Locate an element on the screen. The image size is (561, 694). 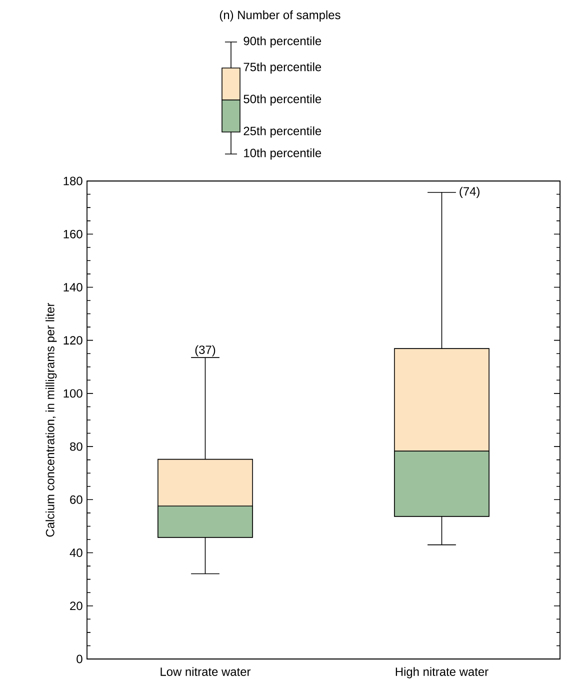
text: 75th percentile is located at coordinates (283, 68).